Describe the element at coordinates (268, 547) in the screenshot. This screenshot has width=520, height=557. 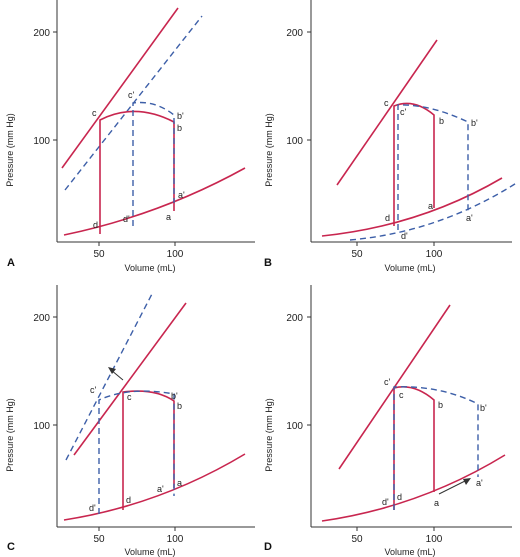
I see `panel-label: D` at that location.